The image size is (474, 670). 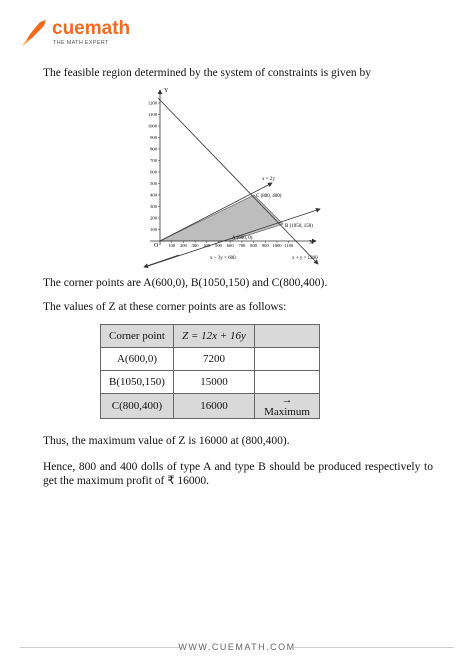 What do you see at coordinates (153, 126) in the screenshot?
I see `y-tick-label: 1000` at bounding box center [153, 126].